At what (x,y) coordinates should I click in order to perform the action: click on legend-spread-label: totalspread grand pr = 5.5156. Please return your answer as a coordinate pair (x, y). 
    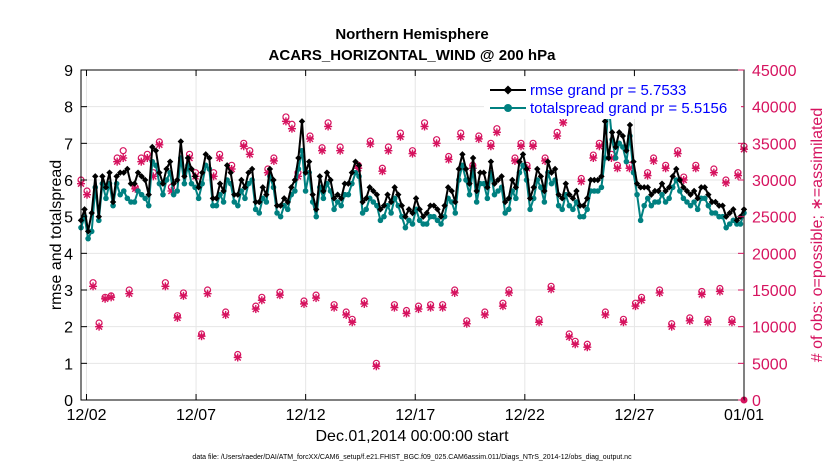
    Looking at the image, I should click on (628, 108).